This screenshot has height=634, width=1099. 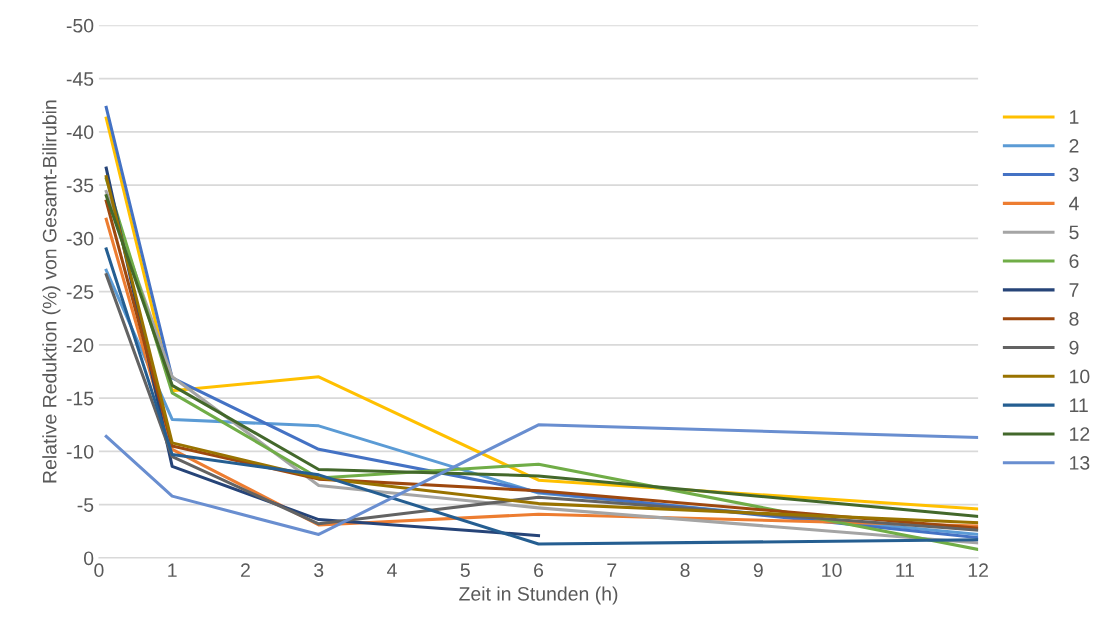 What do you see at coordinates (80, 25) in the screenshot?
I see `y-tick-label: -50` at bounding box center [80, 25].